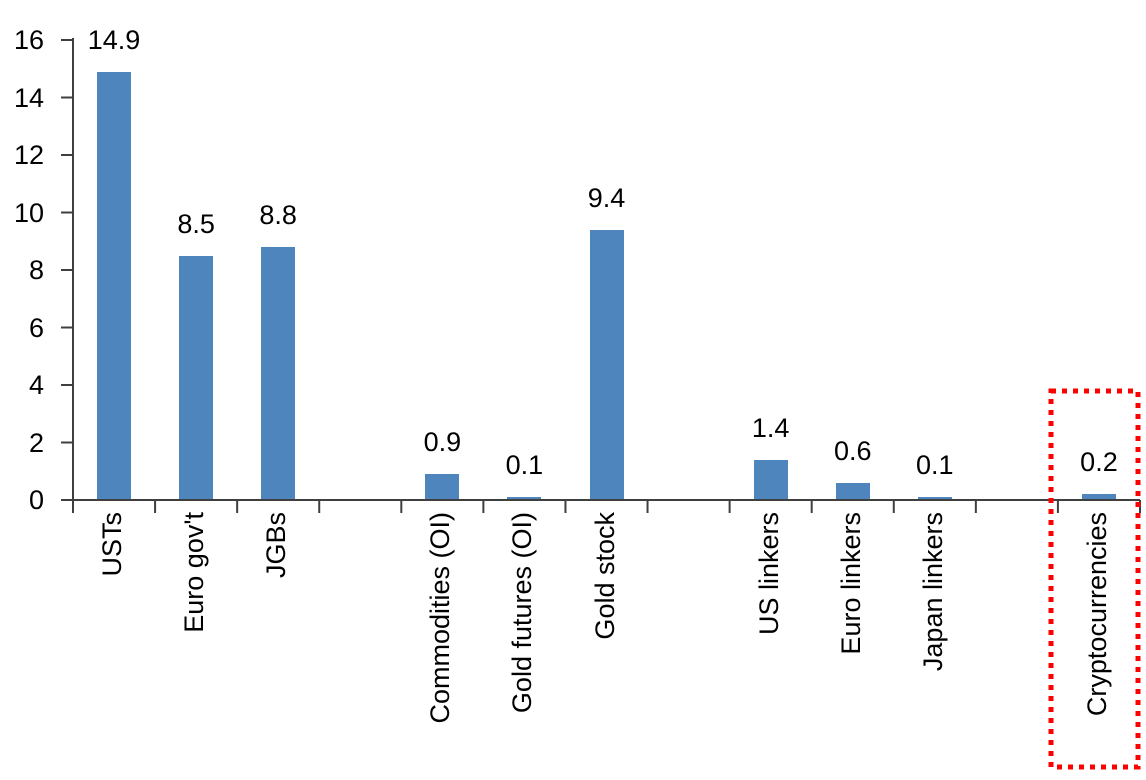 Image resolution: width=1146 pixels, height=780 pixels. Describe the element at coordinates (114, 39) in the screenshot. I see `value-label-usts: 14.9` at that location.